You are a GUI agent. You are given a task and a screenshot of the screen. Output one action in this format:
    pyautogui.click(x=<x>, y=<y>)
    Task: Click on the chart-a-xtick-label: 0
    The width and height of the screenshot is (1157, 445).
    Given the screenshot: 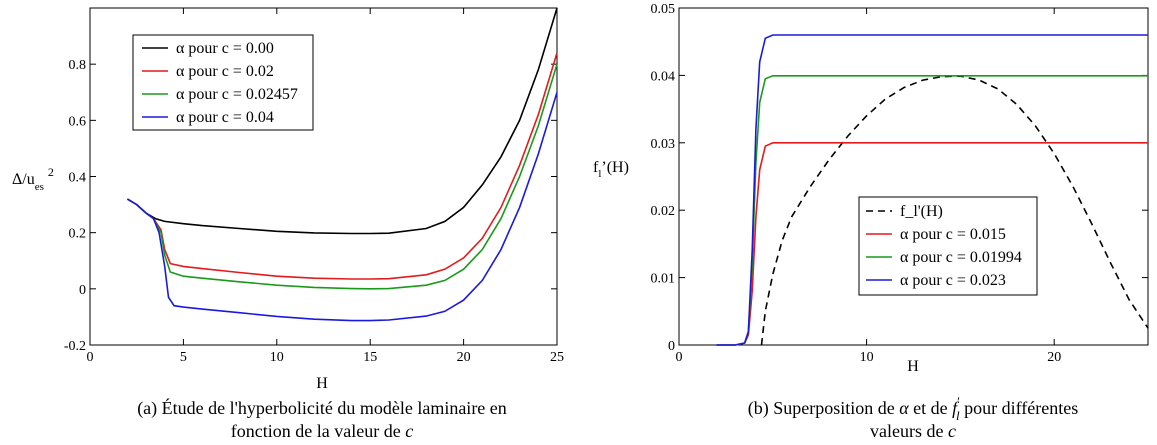 What is the action you would take?
    pyautogui.click(x=90, y=357)
    